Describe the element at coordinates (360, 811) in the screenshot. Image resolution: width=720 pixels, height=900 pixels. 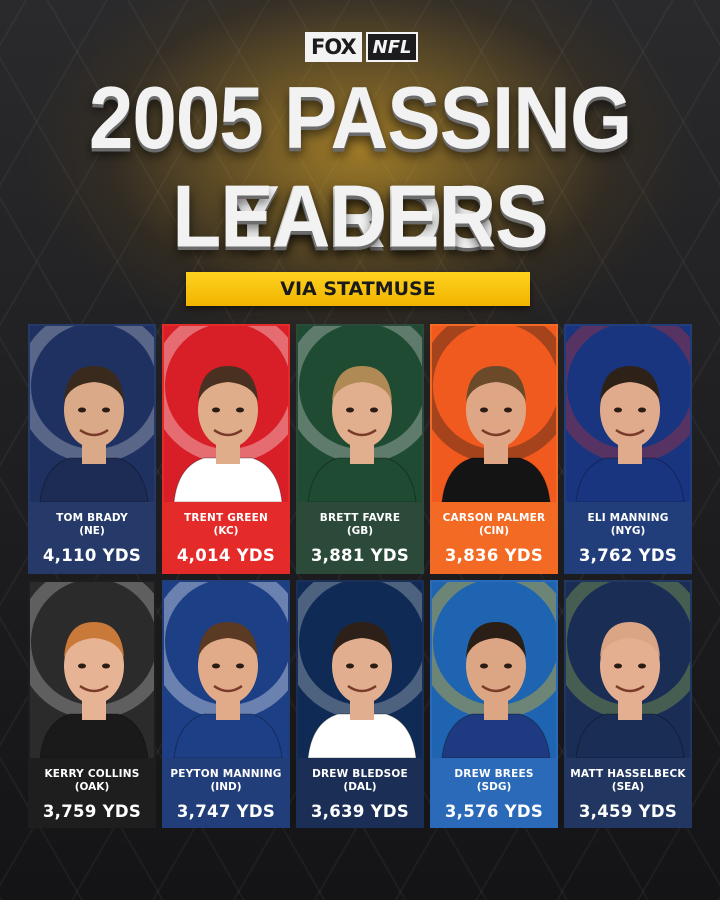
I see `player-passing-yards: 3,639 YDS` at that location.